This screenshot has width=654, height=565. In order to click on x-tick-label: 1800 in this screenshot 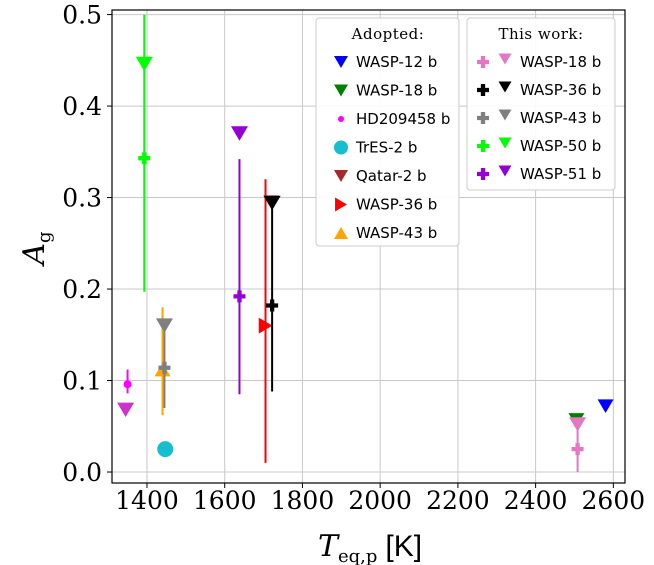, I will do `click(303, 500)`.